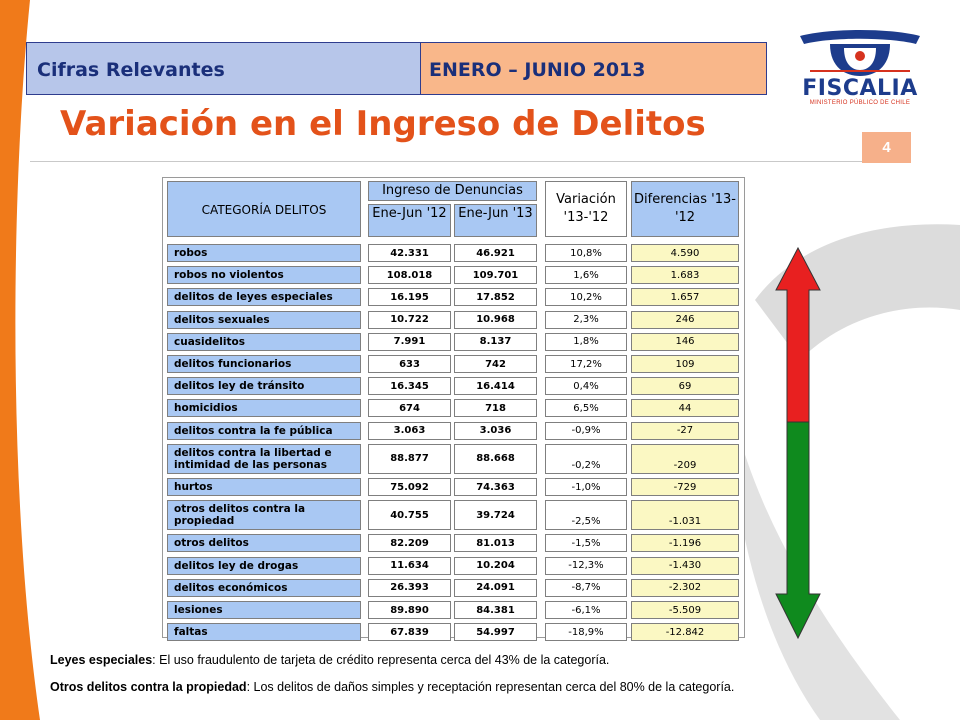  Describe the element at coordinates (685, 587) in the screenshot. I see `difference-cell: -2.302` at that location.